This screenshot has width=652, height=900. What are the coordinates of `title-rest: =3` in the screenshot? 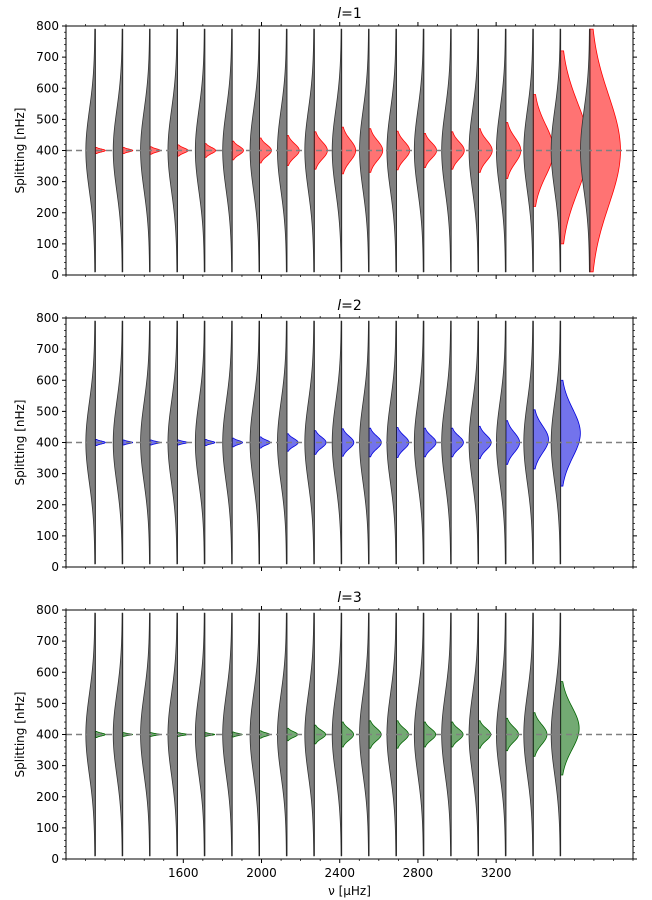 It's located at (351, 598).